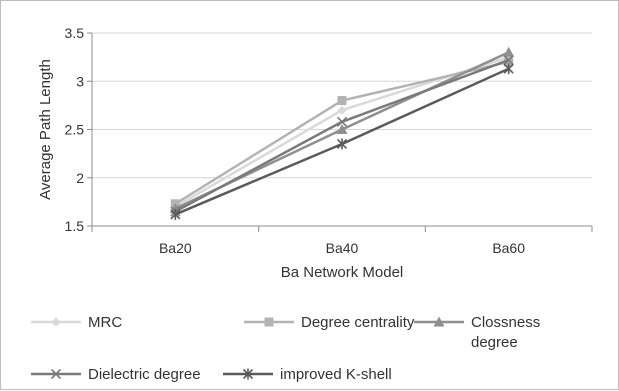 The height and width of the screenshot is (391, 619). What do you see at coordinates (342, 272) in the screenshot?
I see `x-axis-title: Ba Network Model` at bounding box center [342, 272].